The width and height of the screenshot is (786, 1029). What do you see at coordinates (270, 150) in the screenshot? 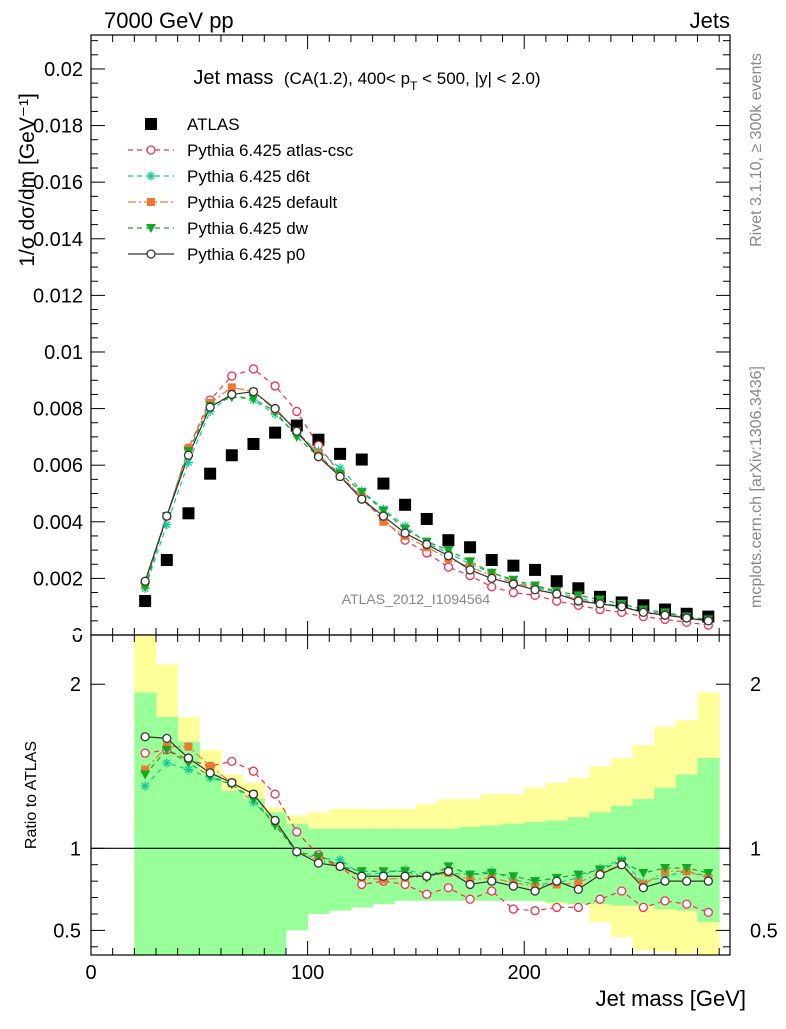
I see `legend-label: Pythia 6.425 atlas-csc` at bounding box center [270, 150].